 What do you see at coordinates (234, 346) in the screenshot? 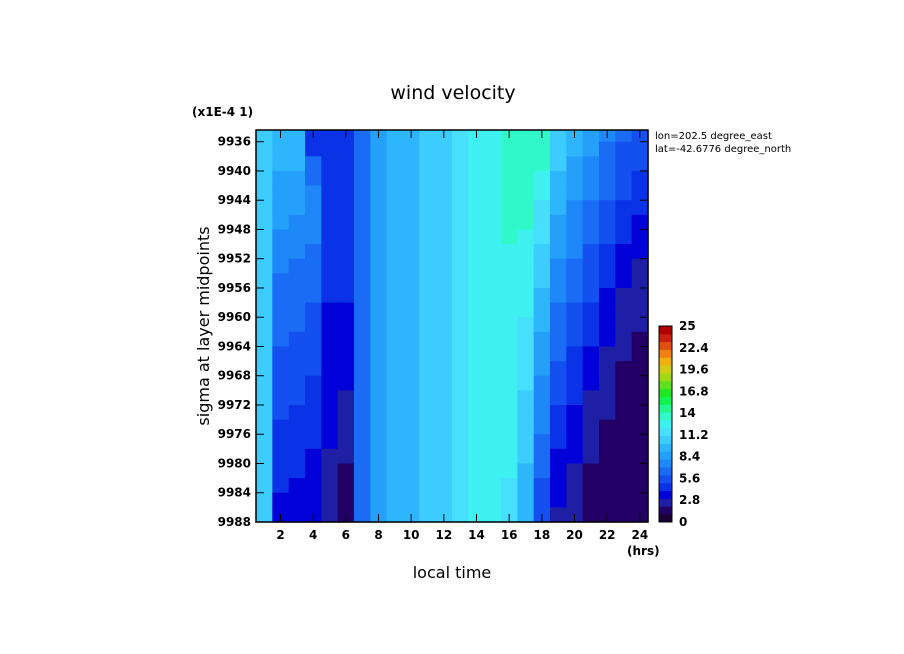
I see `y-tick-label: 9964` at bounding box center [234, 346].